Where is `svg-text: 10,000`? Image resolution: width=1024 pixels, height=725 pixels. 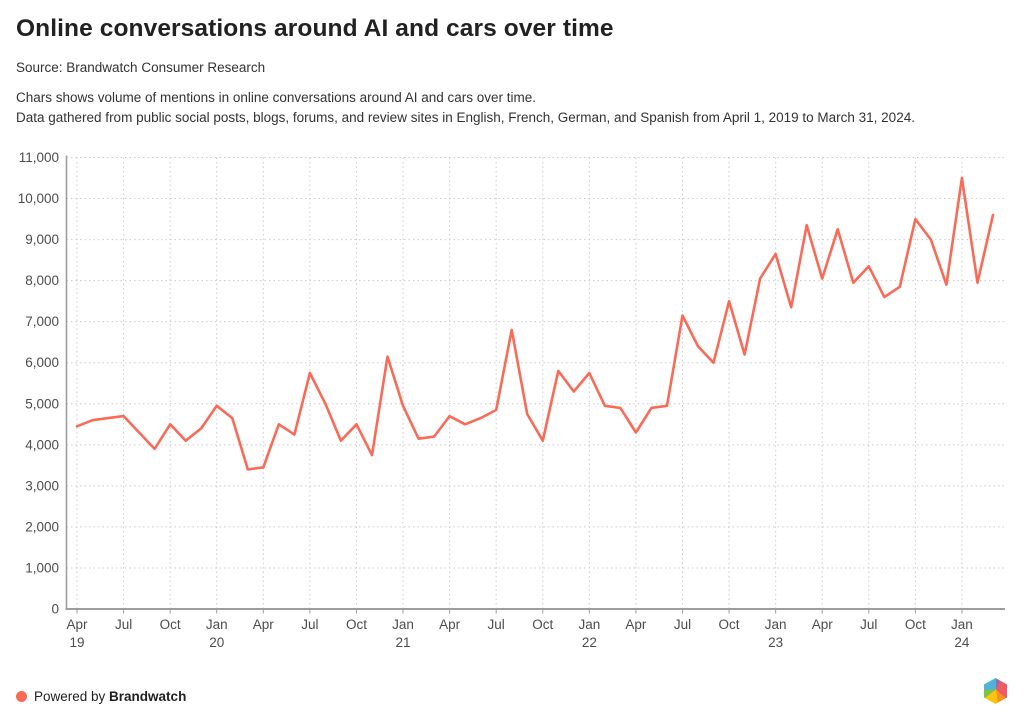 svg-text: 10,000 is located at coordinates (38, 198).